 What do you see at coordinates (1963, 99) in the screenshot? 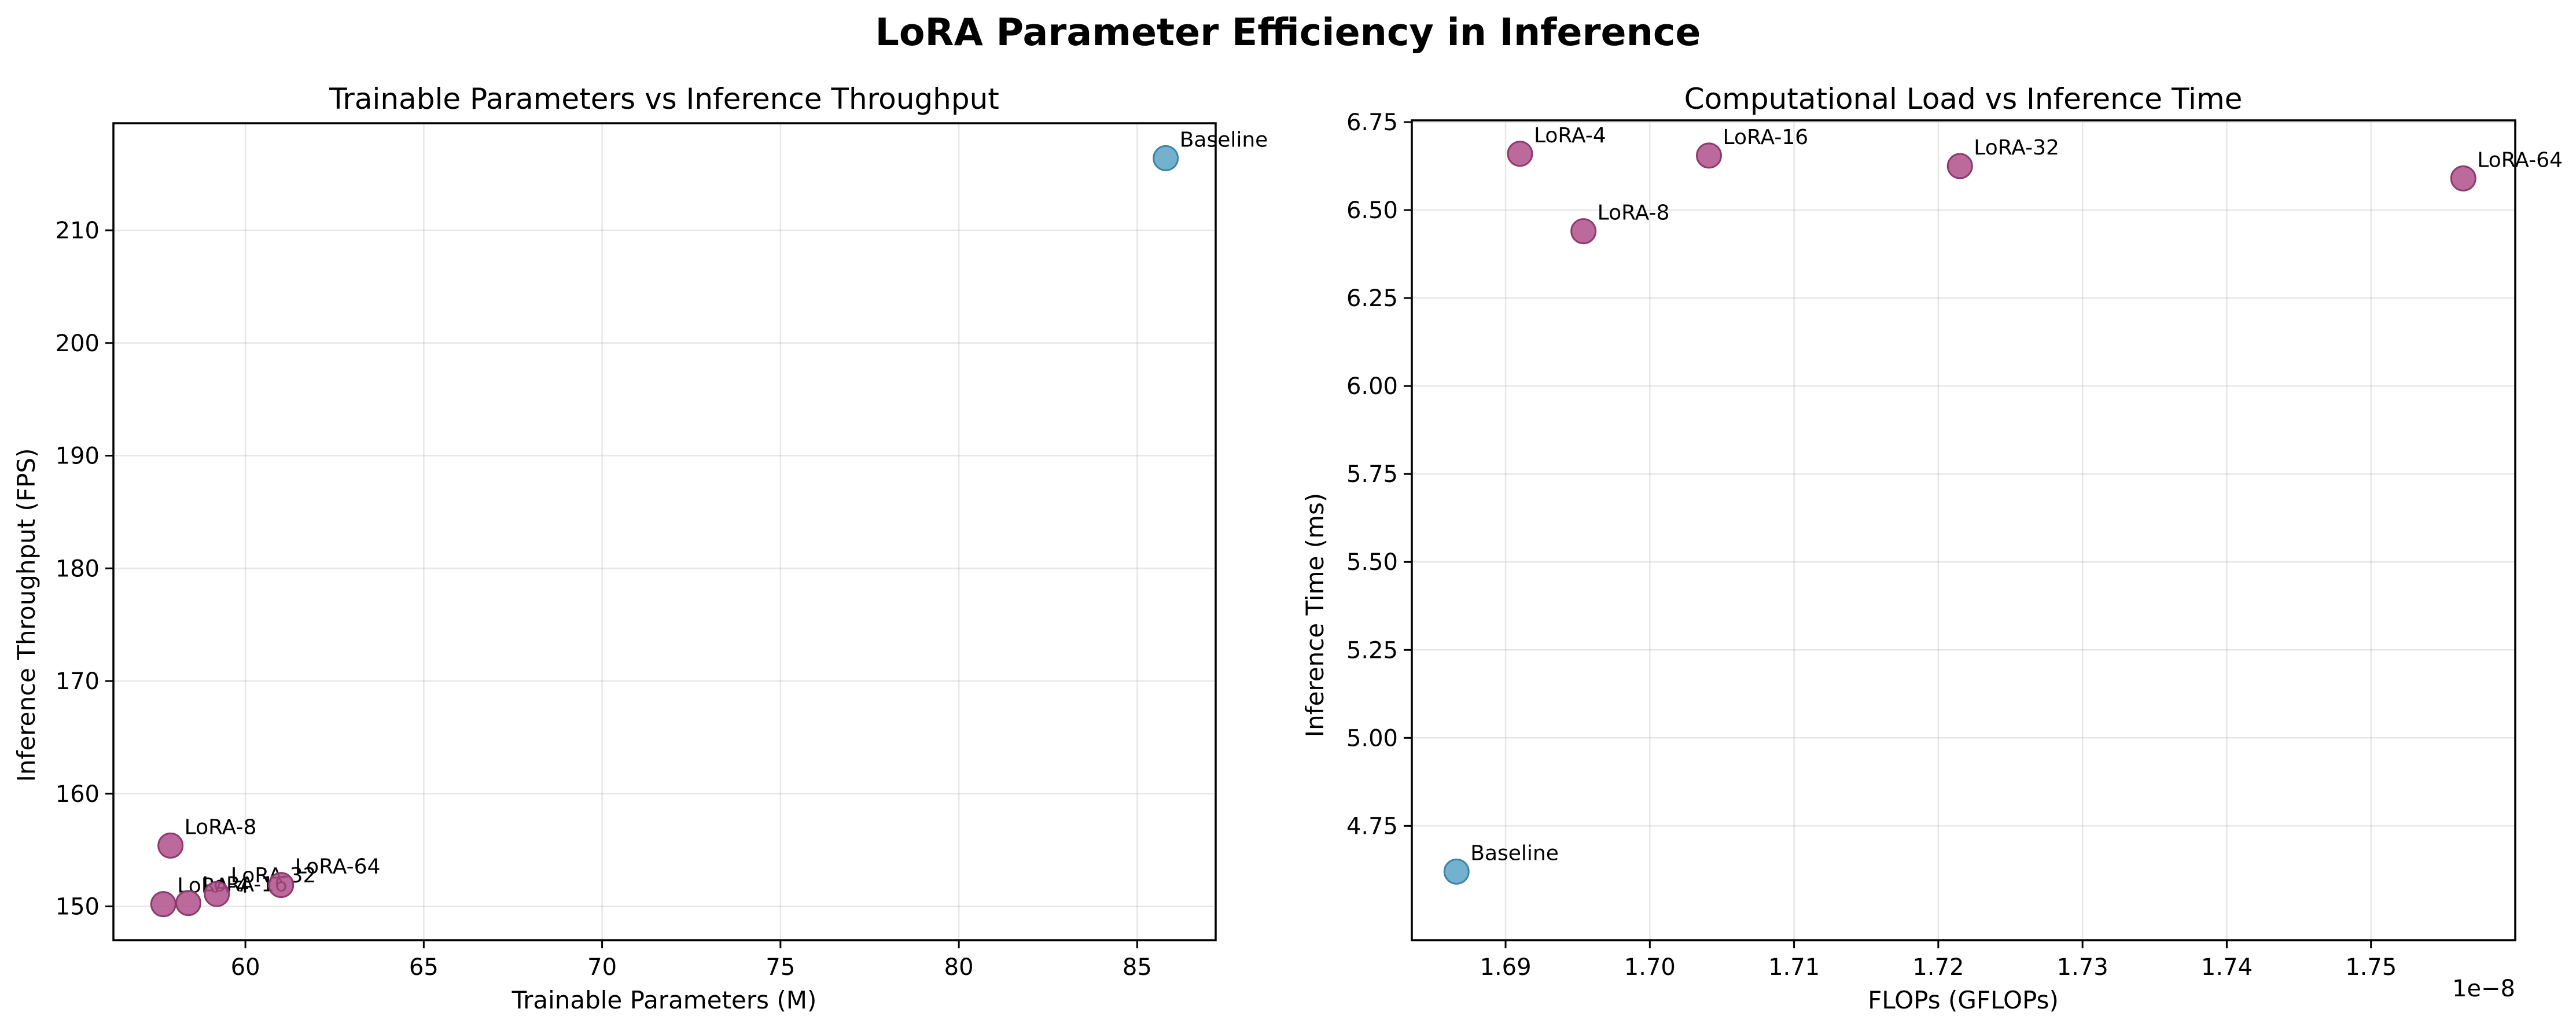
I see `panel-title: Computational Load vs Inference Time` at bounding box center [1963, 99].